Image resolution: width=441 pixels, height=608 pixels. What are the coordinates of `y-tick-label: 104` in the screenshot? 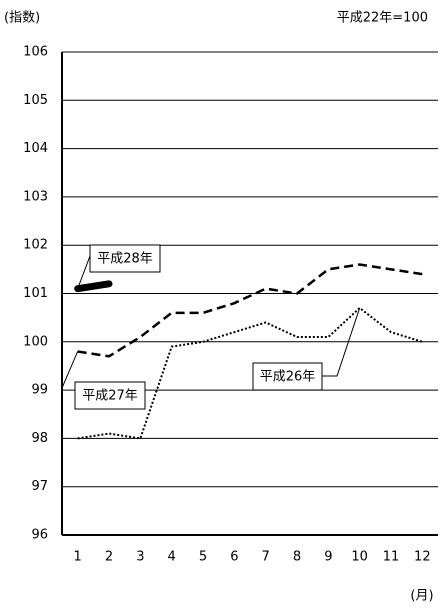 It's located at (35, 148).